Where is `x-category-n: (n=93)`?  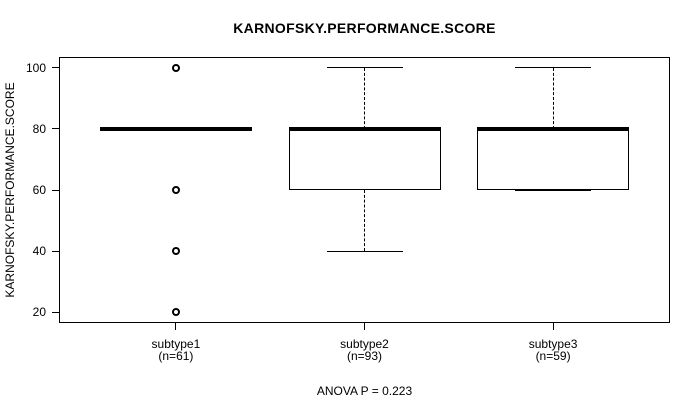
x-category-n: (n=93) is located at coordinates (364, 355).